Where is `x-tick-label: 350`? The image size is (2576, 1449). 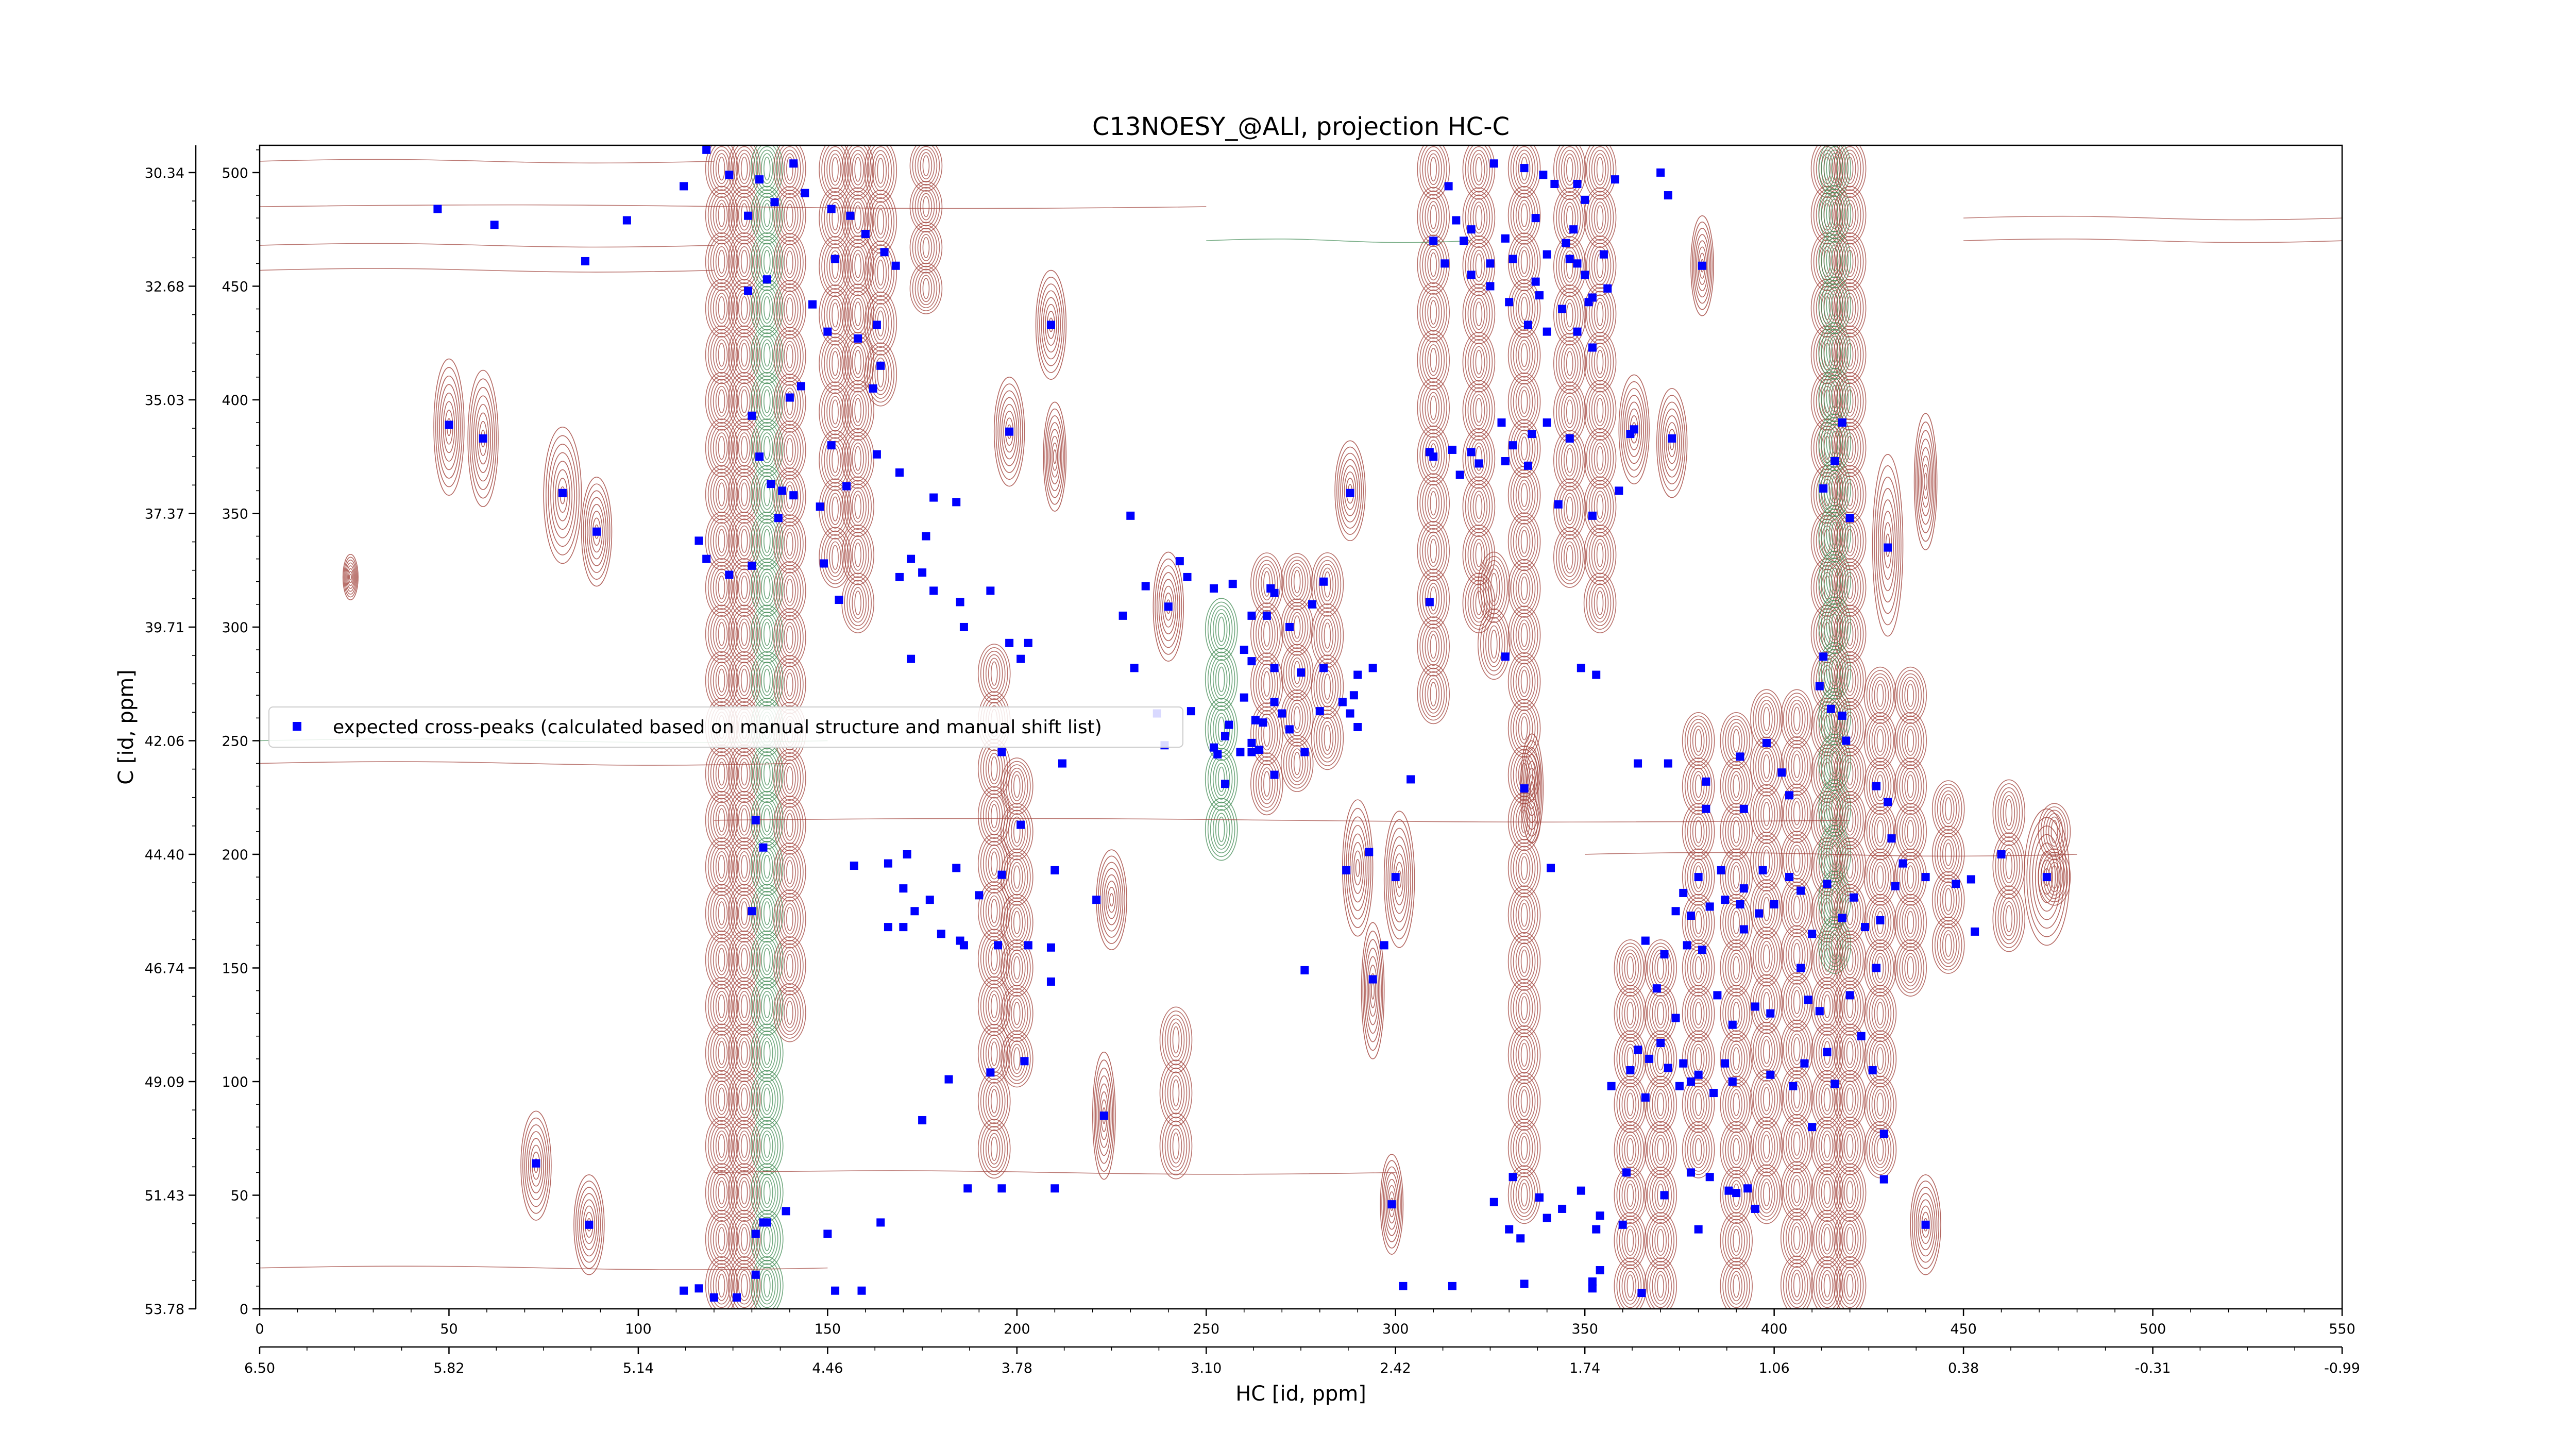
x-tick-label: 350 is located at coordinates (1584, 1329).